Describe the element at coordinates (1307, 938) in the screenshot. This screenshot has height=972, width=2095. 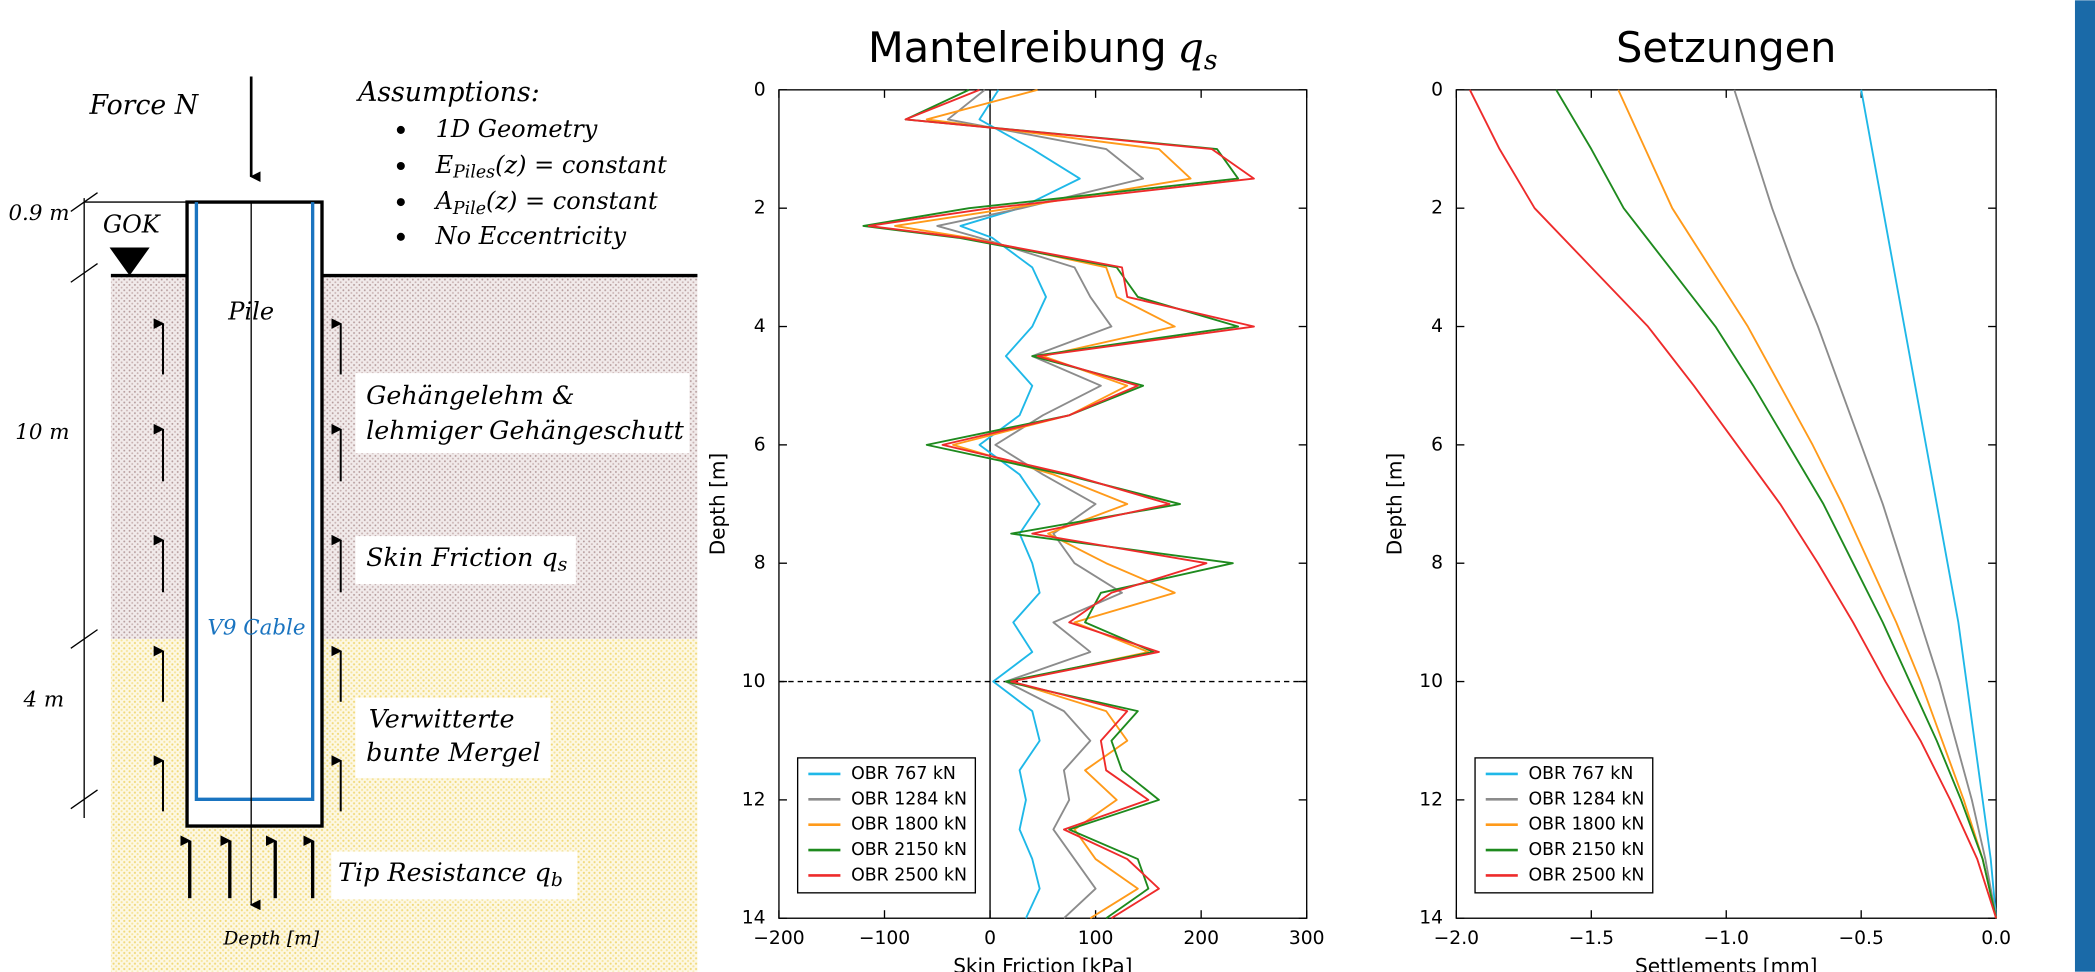
I see `x-tick-label: 300` at that location.